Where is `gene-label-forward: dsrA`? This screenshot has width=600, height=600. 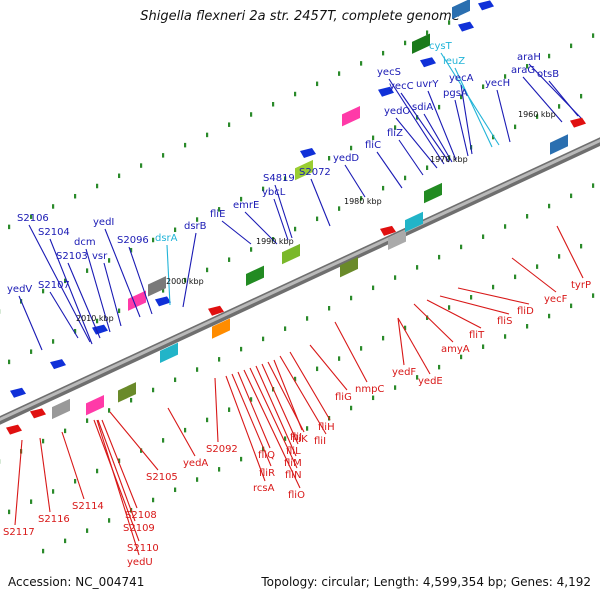 gene-label-forward: dsrA is located at coordinates (166, 238).